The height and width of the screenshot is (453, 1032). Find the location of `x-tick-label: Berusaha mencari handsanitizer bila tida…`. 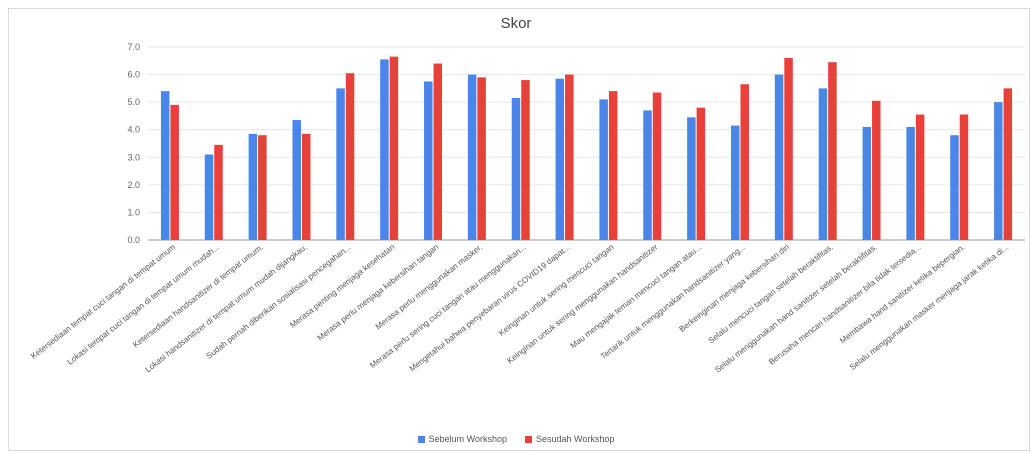

x-tick-label: Berusaha mencari handsanitizer bila tida… is located at coordinates (844, 304).